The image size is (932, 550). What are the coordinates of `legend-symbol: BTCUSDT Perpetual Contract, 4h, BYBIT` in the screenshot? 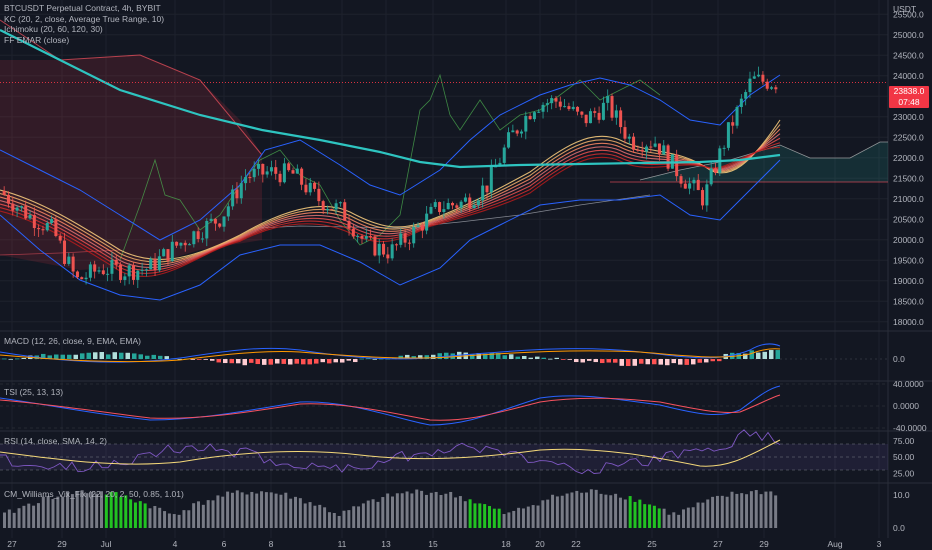 It's located at (82, 8).